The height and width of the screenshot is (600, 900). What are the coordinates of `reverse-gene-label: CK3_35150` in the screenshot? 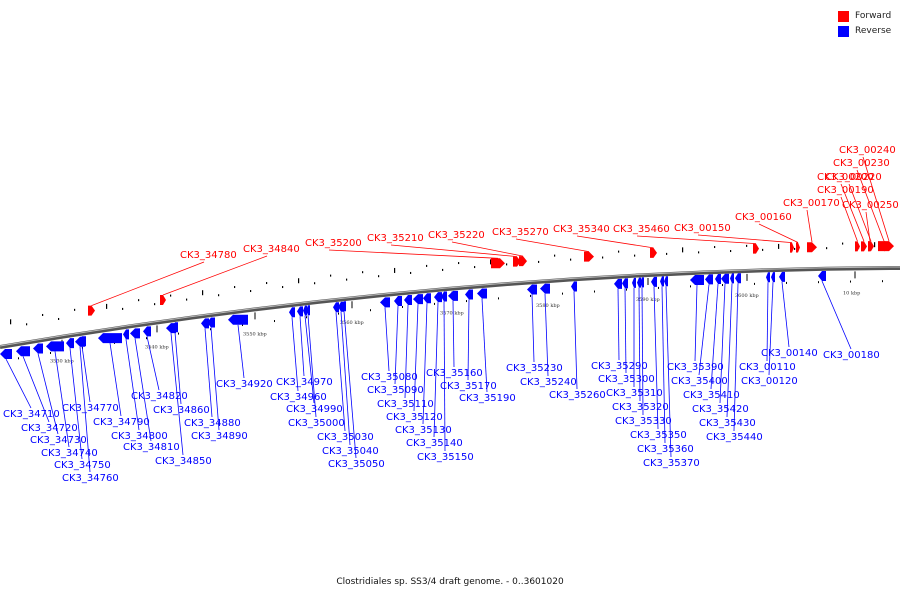 It's located at (445, 457).